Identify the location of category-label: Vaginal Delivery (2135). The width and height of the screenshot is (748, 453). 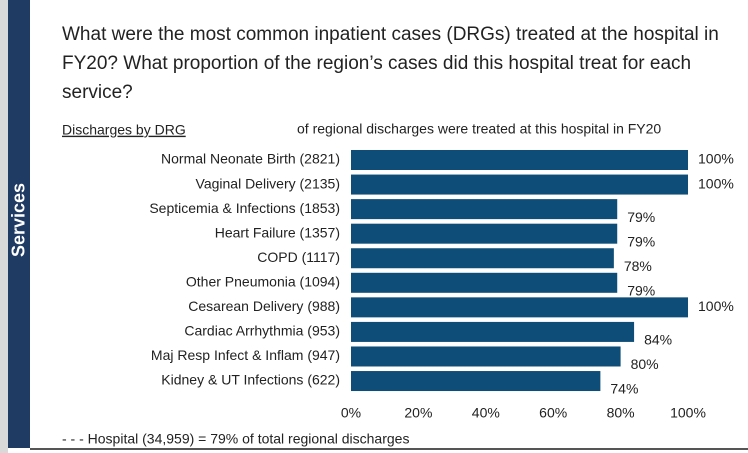
(268, 183).